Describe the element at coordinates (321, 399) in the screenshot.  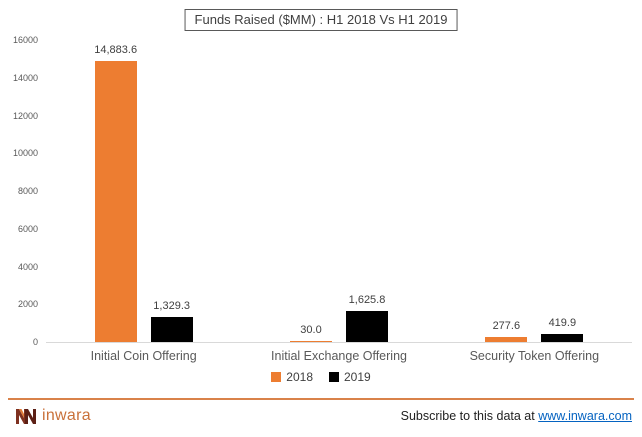
I see `footer-divider` at that location.